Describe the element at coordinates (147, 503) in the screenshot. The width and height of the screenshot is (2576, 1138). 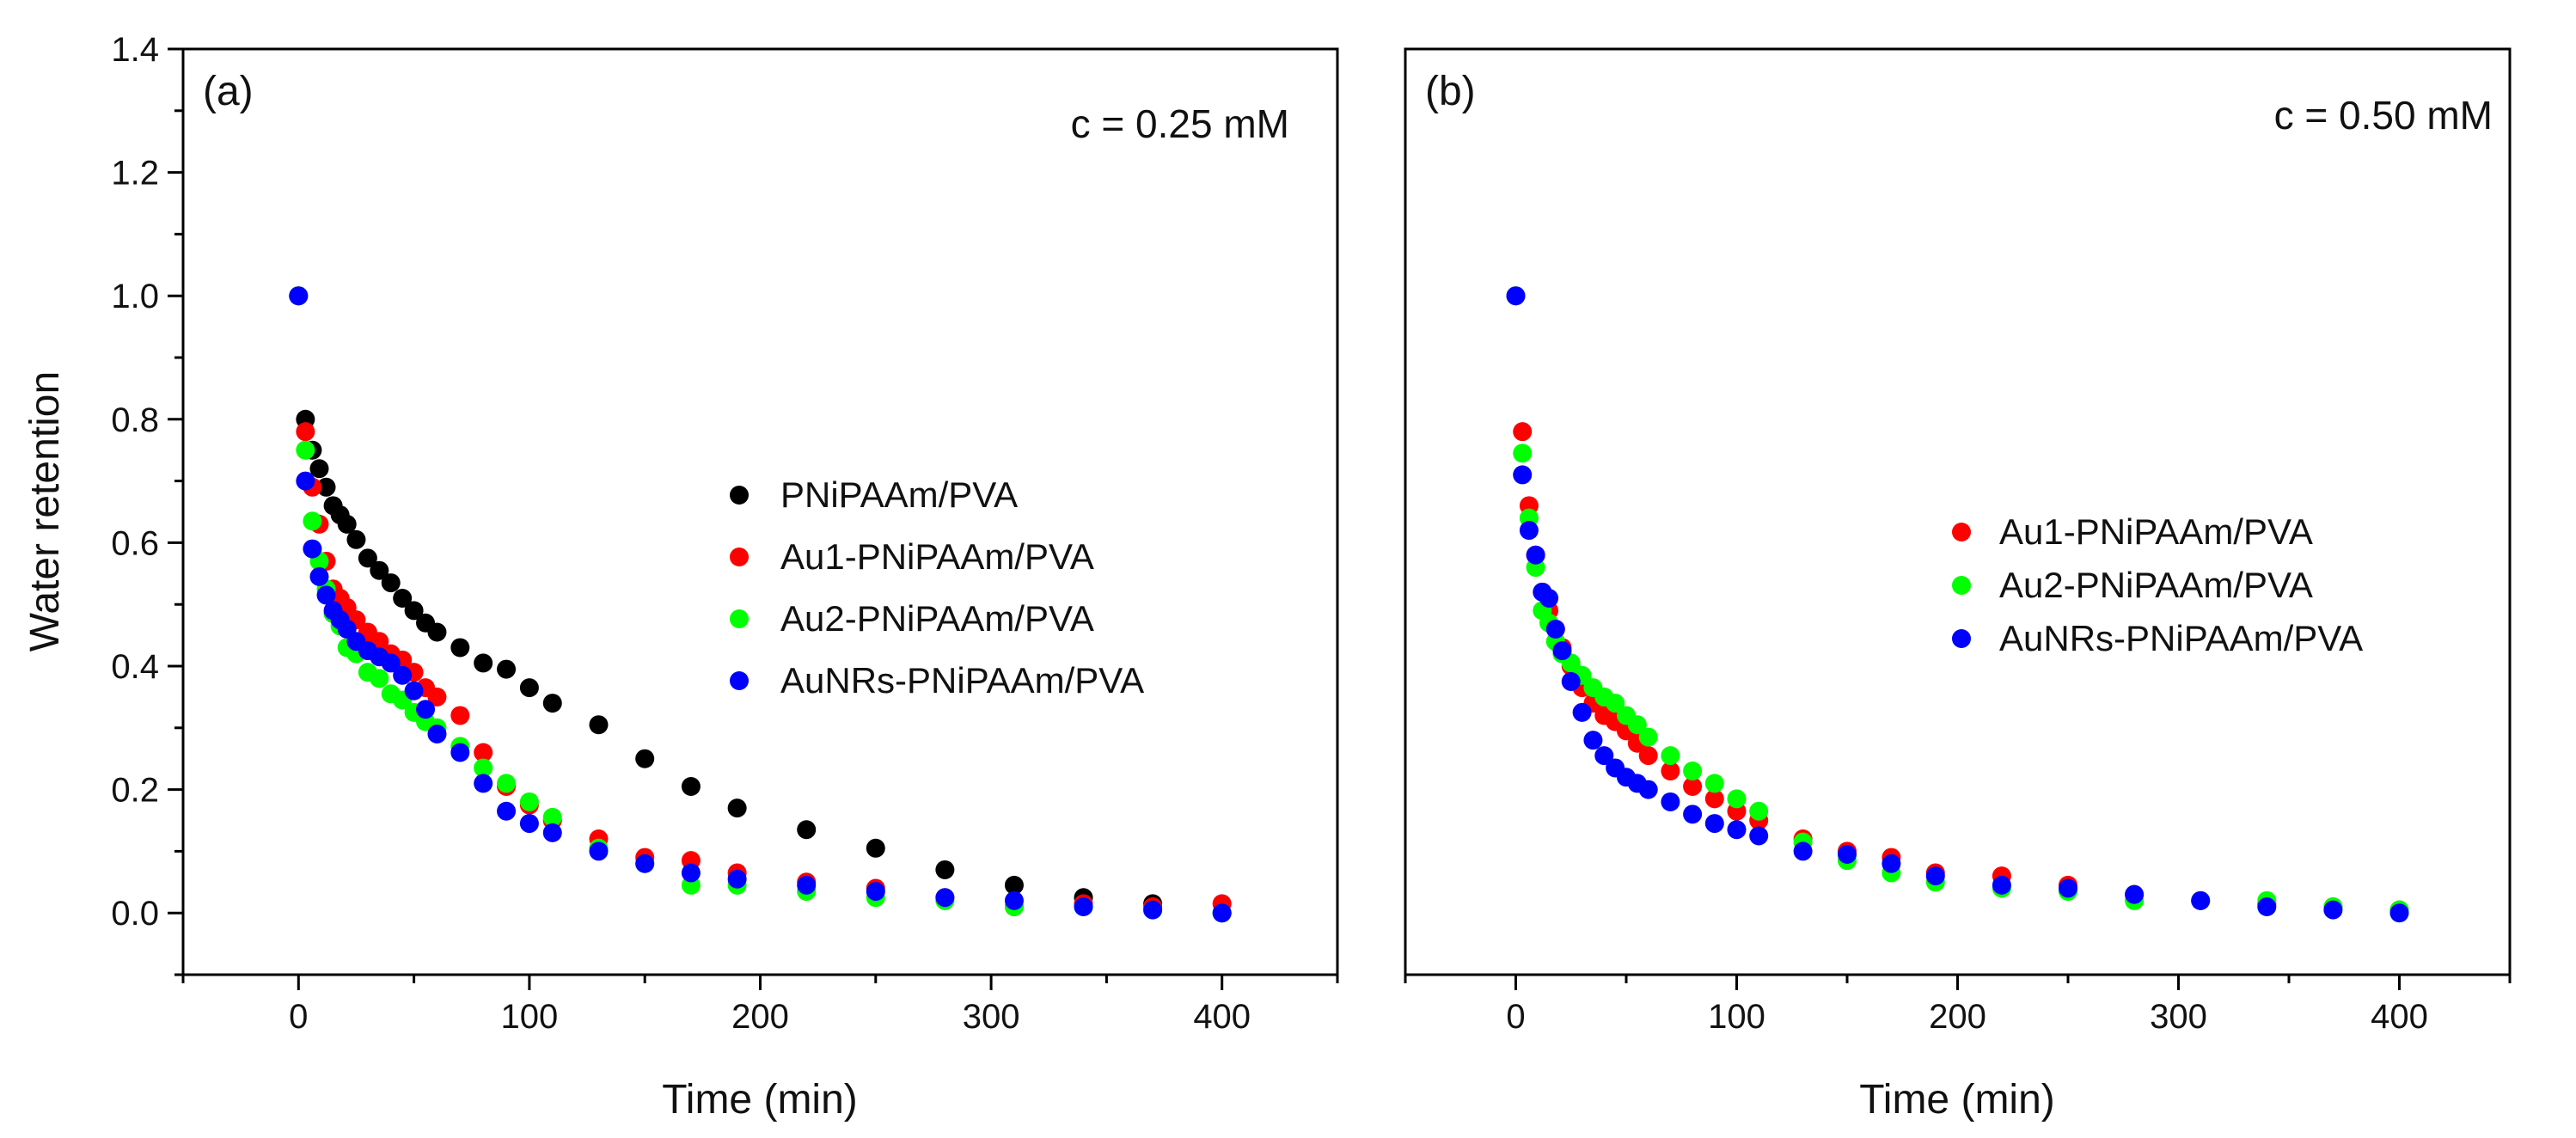
I see `panel-a-y-ticks: 0.0 0.2 0.4 0.6 0.8 1.0 1.2 1.4` at that location.